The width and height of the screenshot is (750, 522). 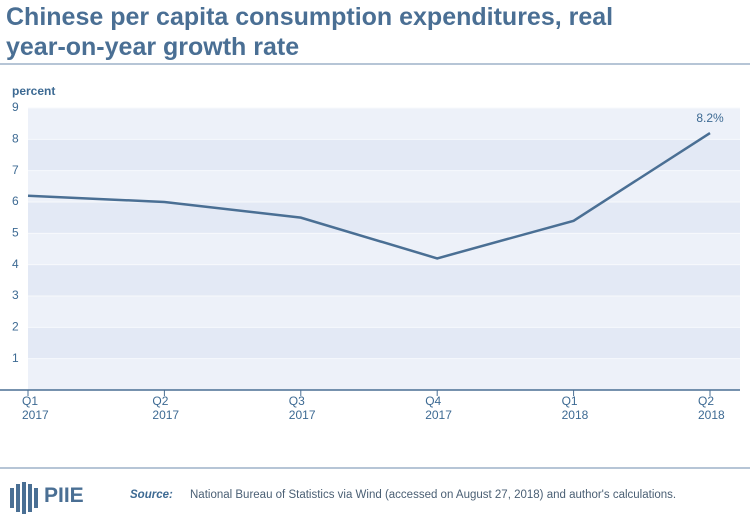 What do you see at coordinates (151, 495) in the screenshot?
I see `source-label: Source:` at bounding box center [151, 495].